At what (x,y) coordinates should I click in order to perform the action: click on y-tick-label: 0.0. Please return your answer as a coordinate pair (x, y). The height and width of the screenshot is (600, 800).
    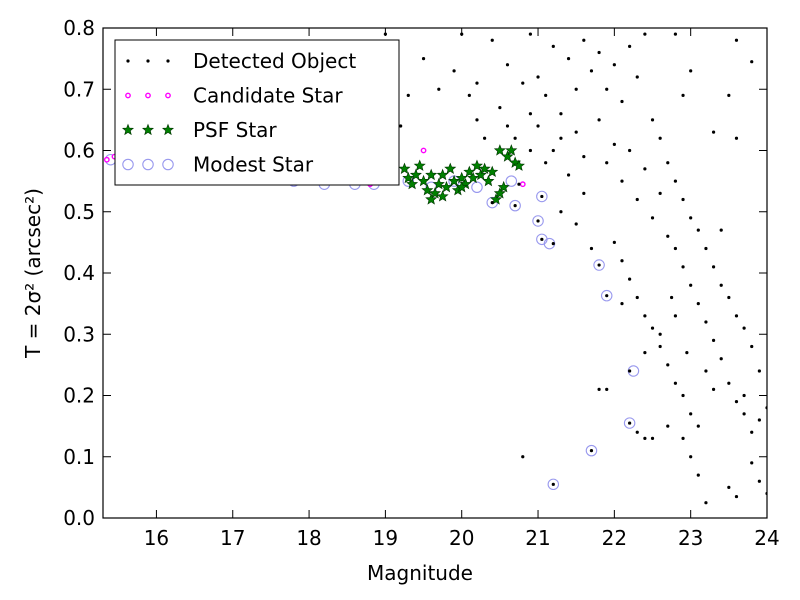
    Looking at the image, I should click on (79, 518).